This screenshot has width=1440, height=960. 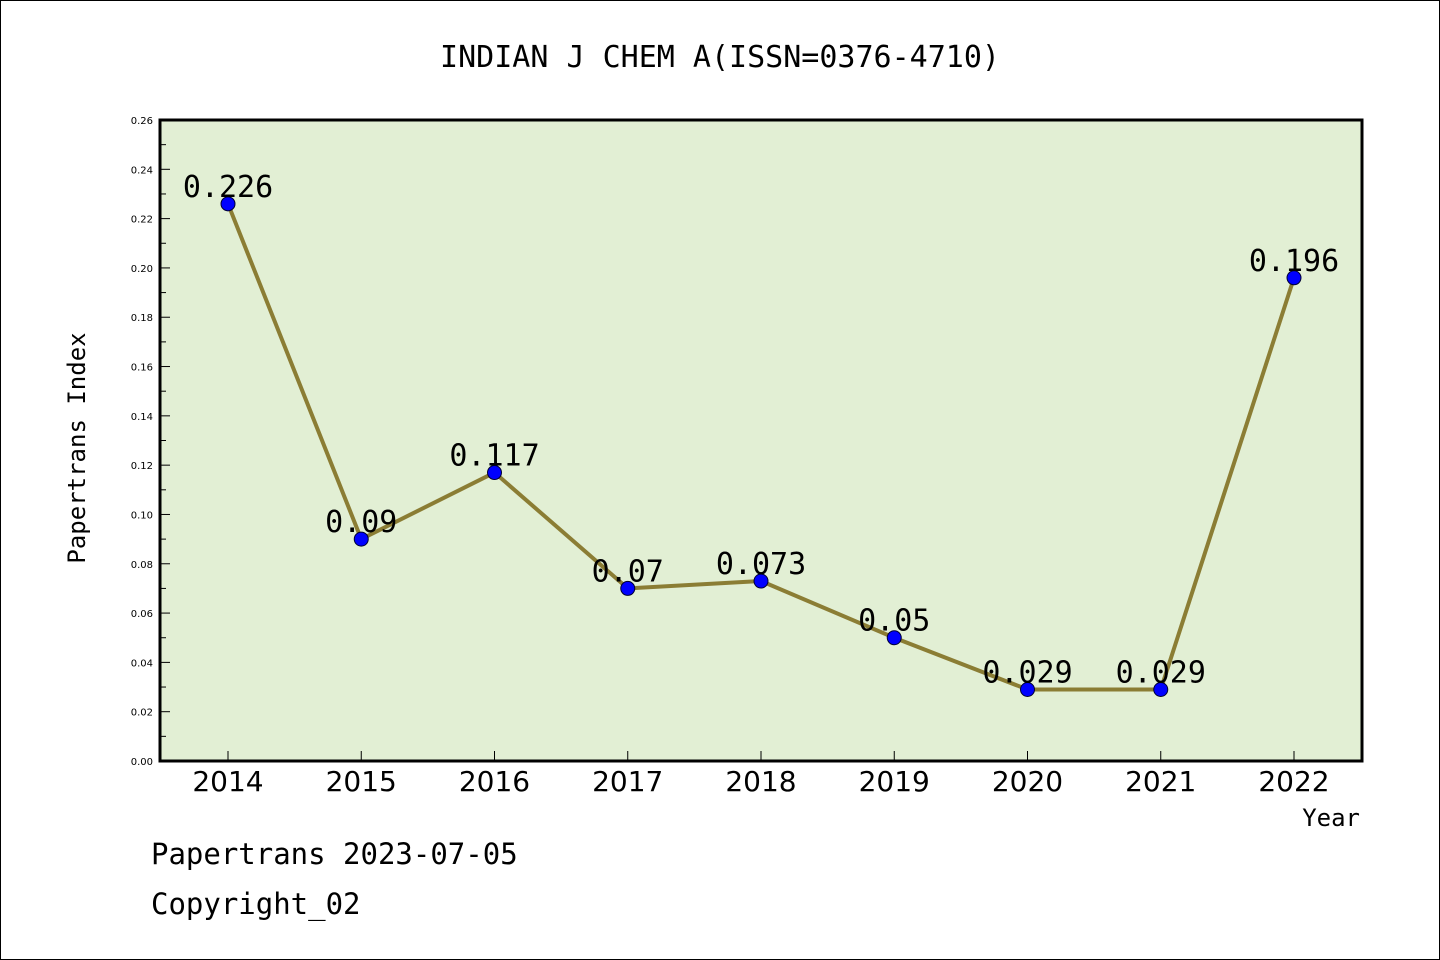 I want to click on y-tick-label: 0.08, so click(x=142, y=565).